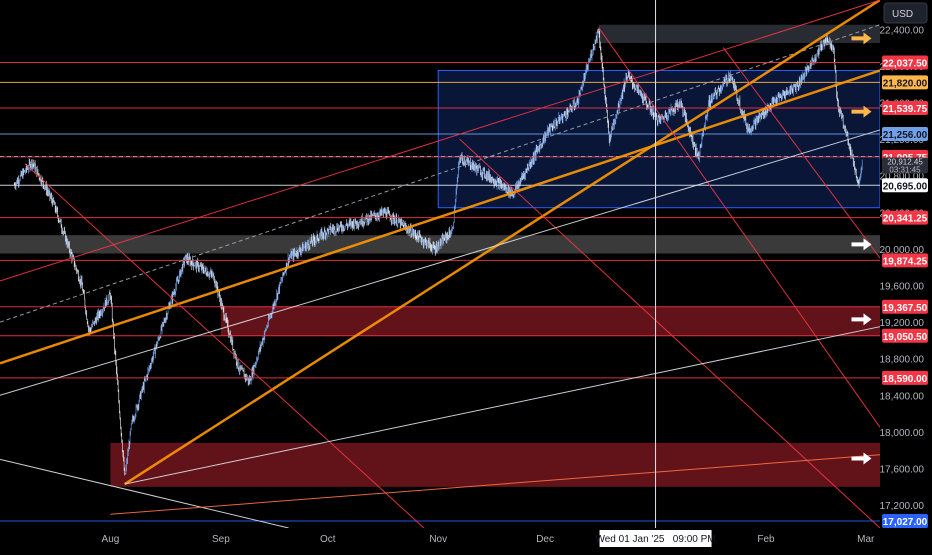 This screenshot has width=932, height=555. What do you see at coordinates (905, 161) in the screenshot?
I see `current-price-label: 20,912.45` at bounding box center [905, 161].